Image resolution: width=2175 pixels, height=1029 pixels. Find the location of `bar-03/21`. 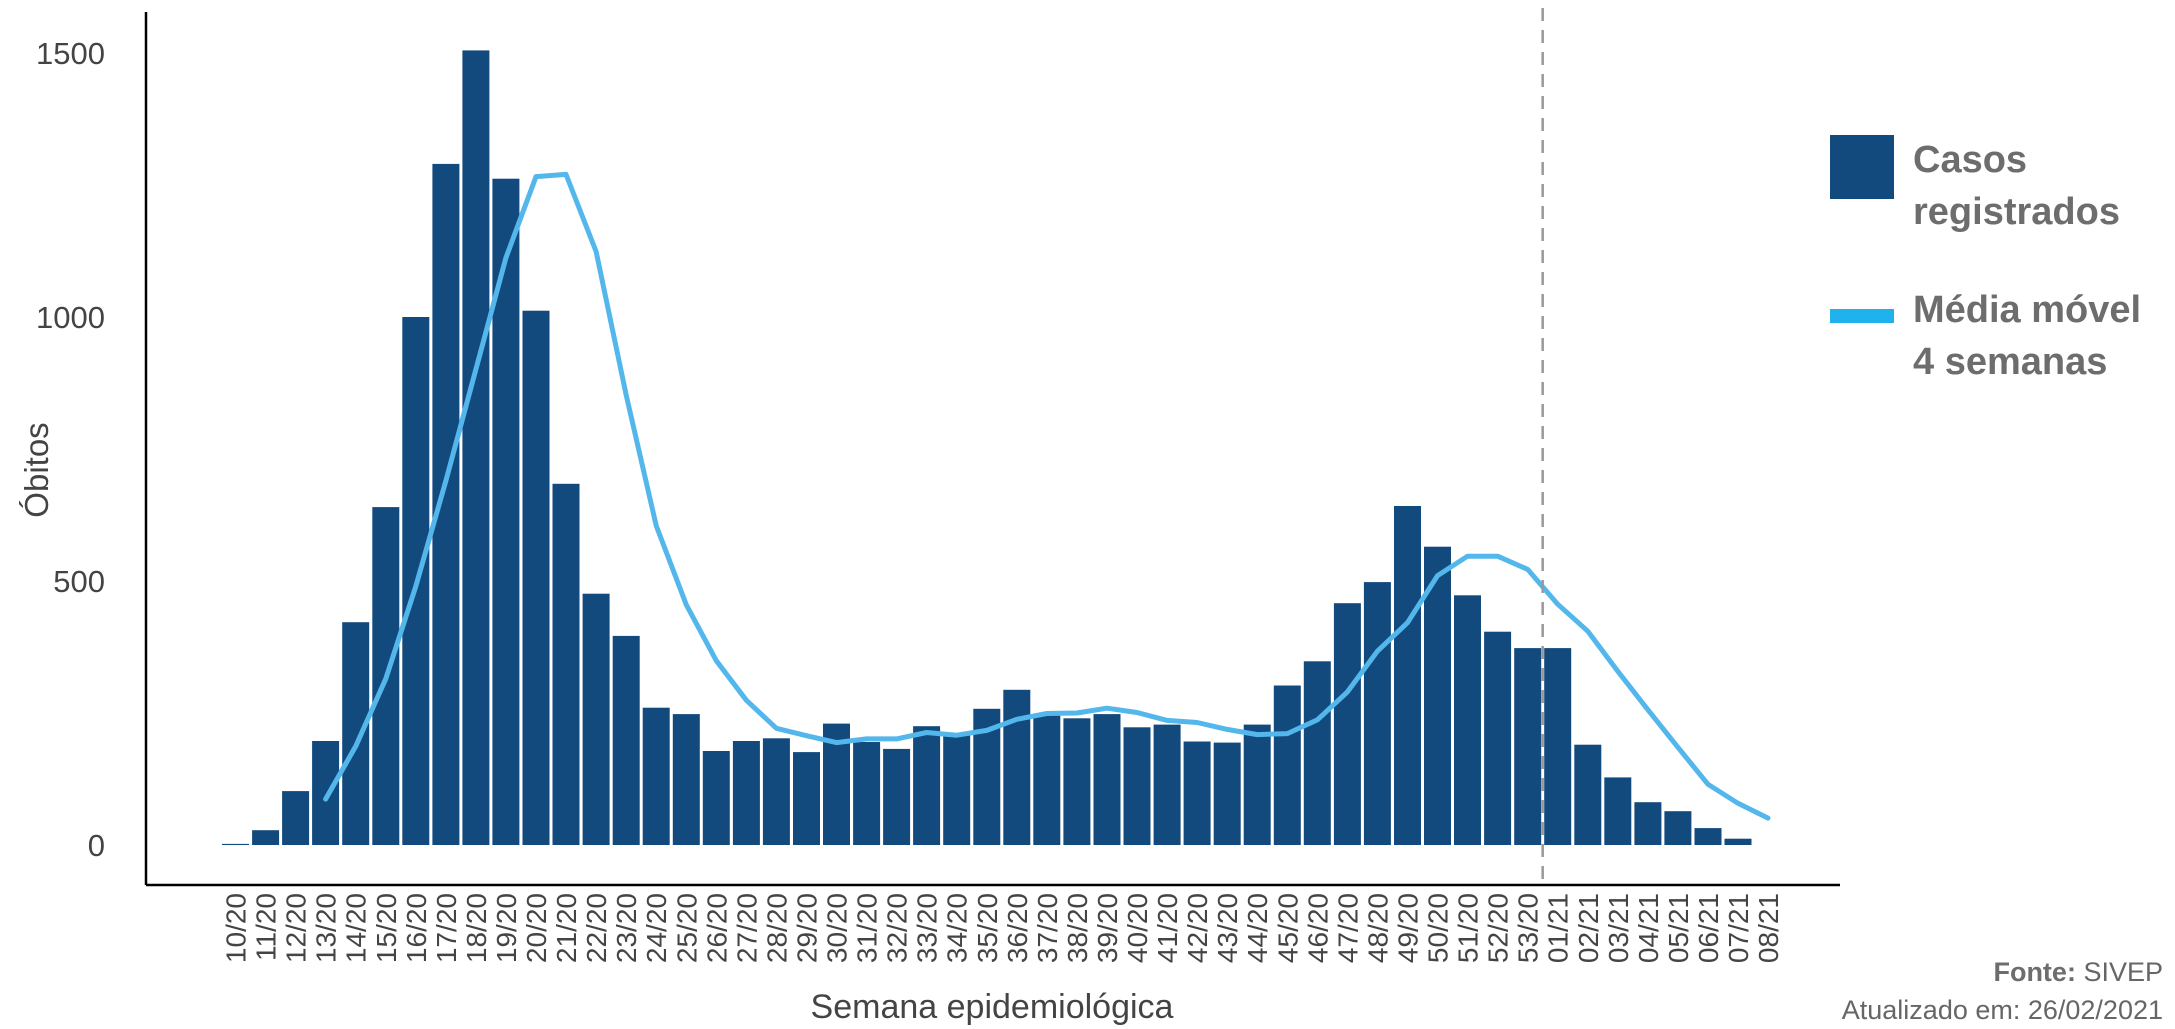

bar-03/21 is located at coordinates (1618, 811).